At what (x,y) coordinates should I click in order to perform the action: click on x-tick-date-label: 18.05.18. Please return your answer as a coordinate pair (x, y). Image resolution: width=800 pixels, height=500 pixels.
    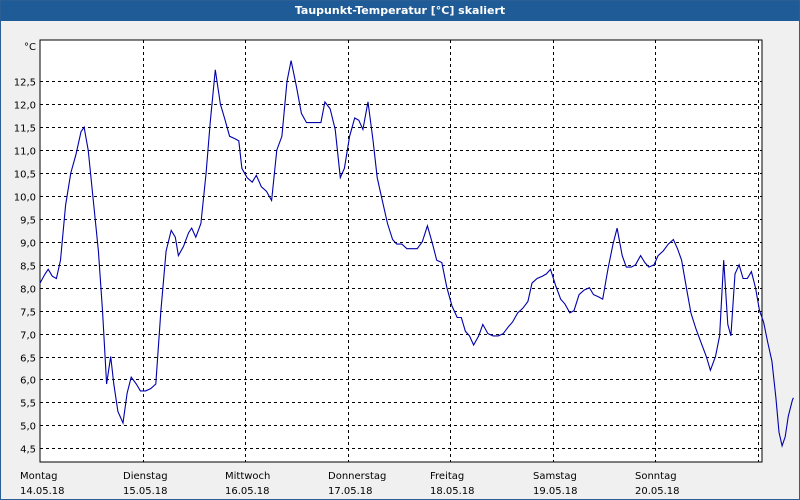
    Looking at the image, I should click on (452, 491).